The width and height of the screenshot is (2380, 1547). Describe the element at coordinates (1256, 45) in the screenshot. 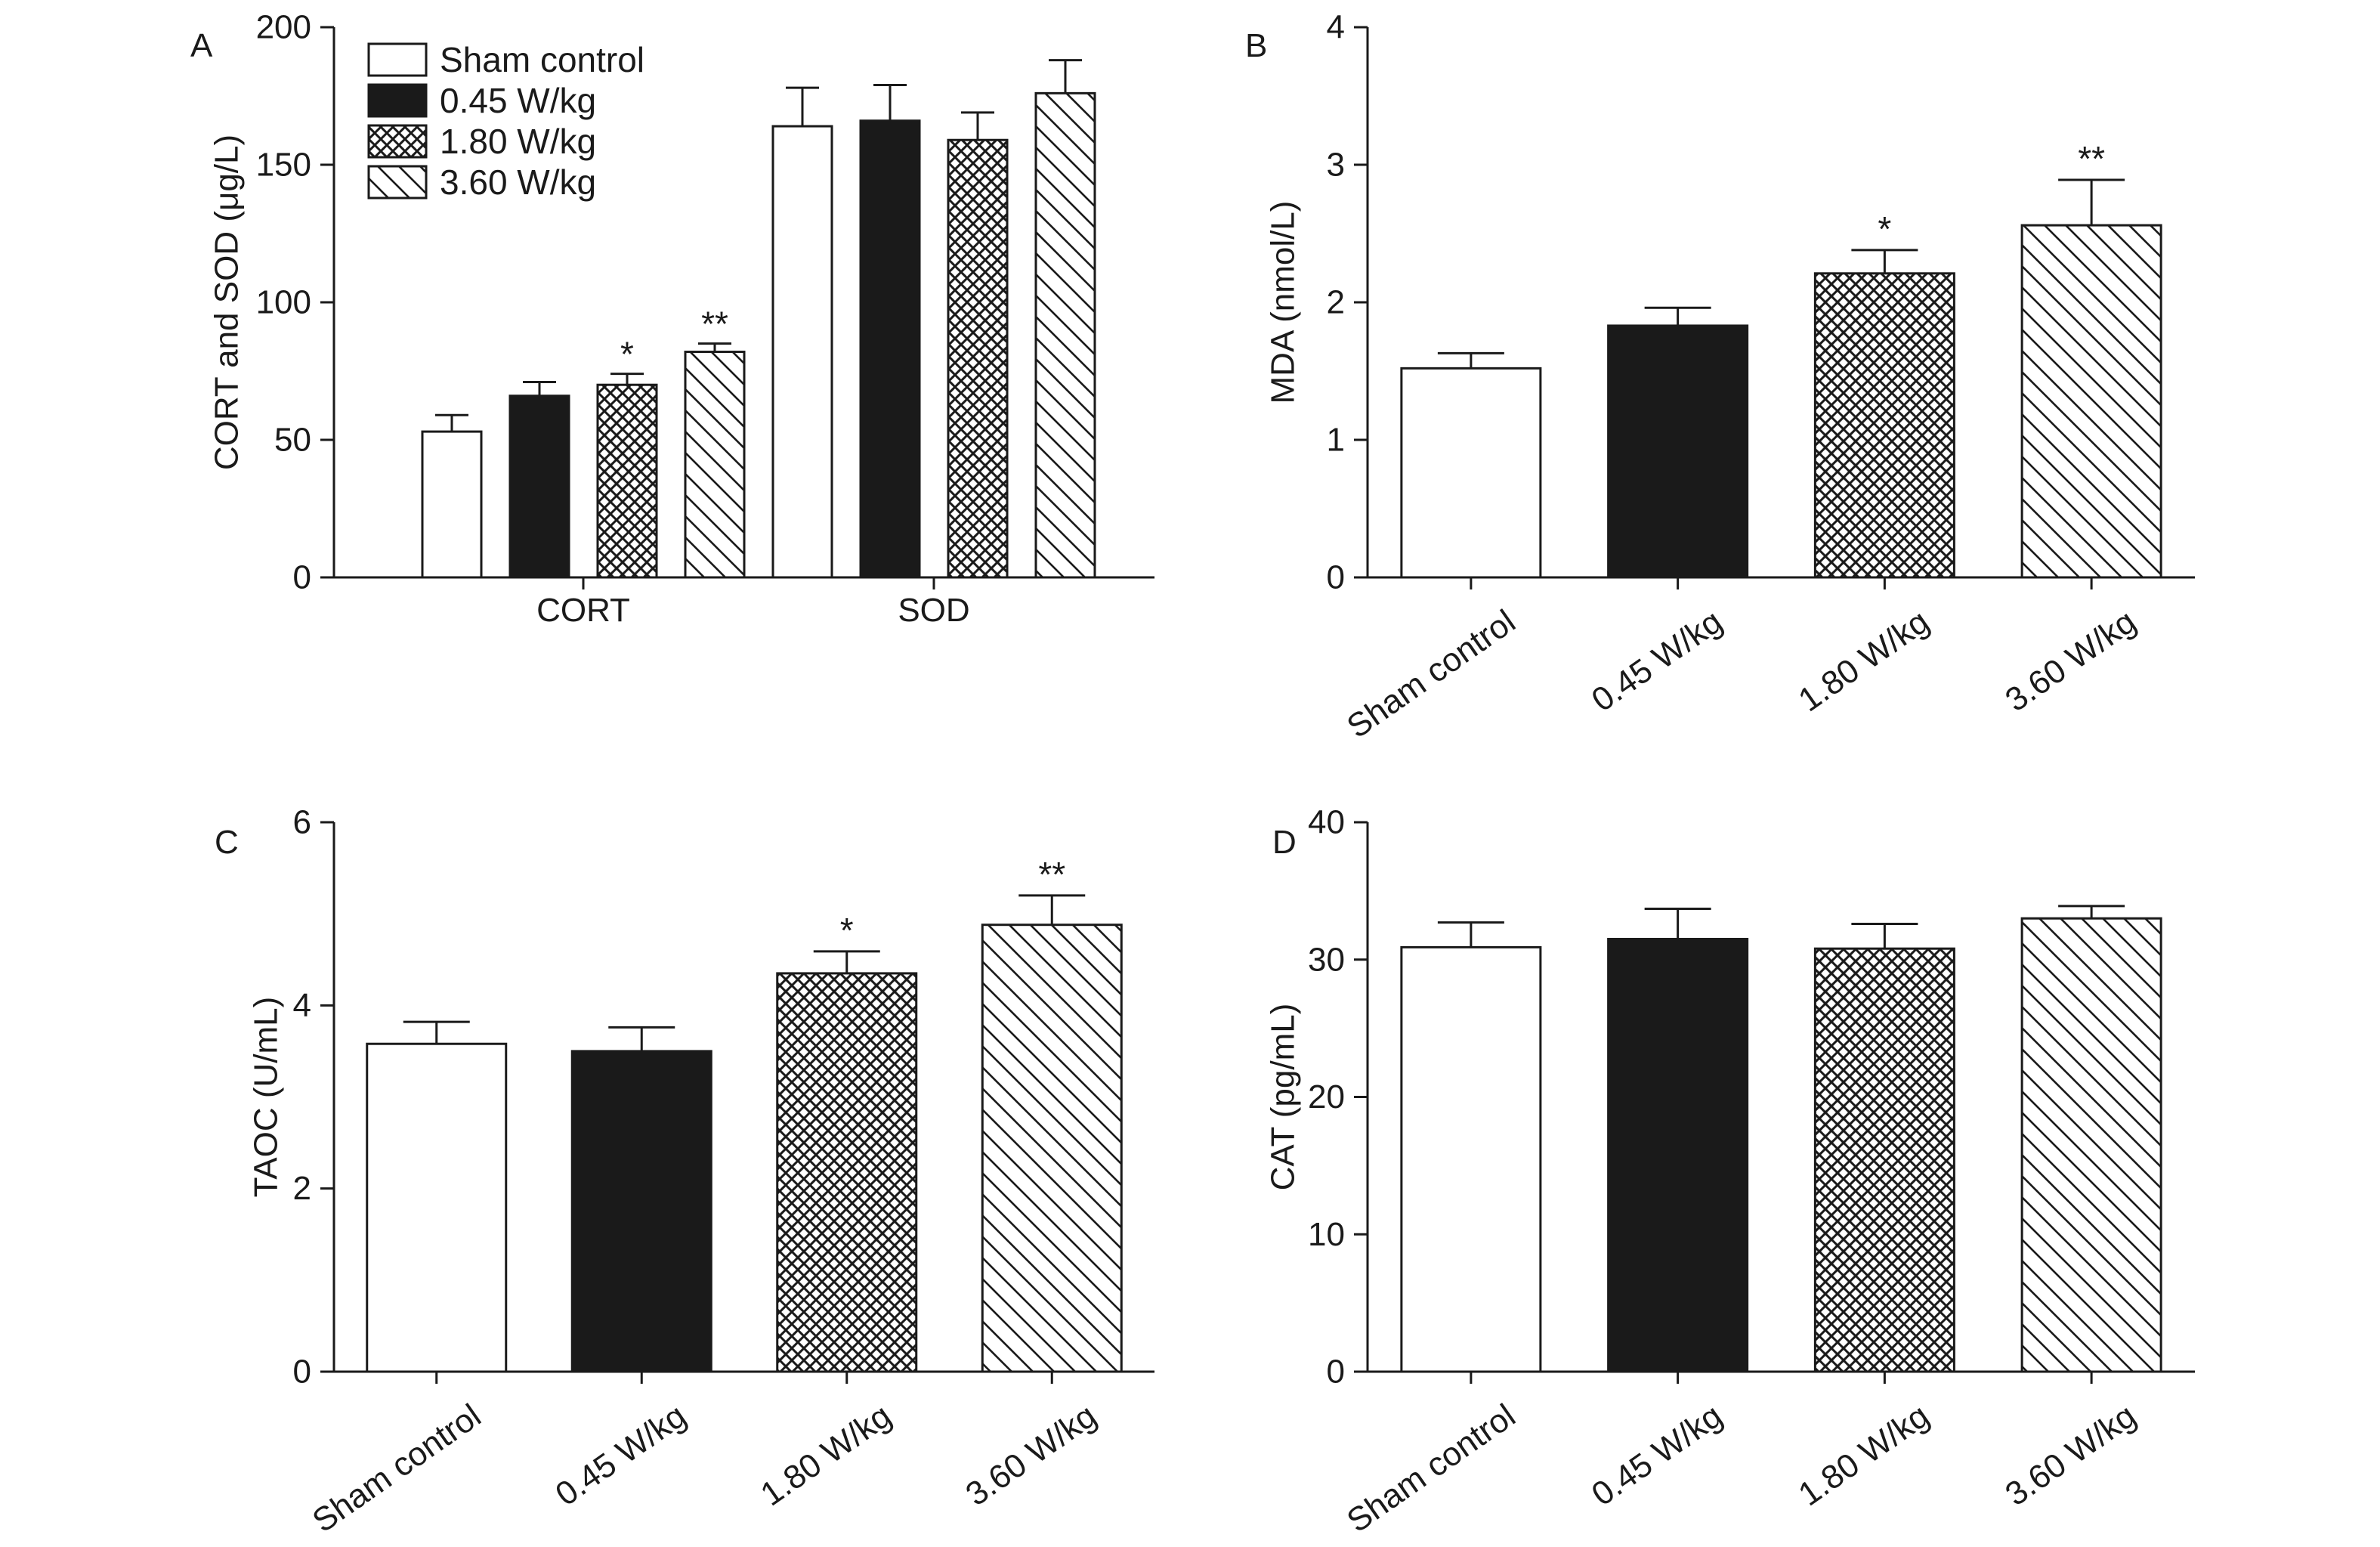

I see `panel-label: B` at that location.